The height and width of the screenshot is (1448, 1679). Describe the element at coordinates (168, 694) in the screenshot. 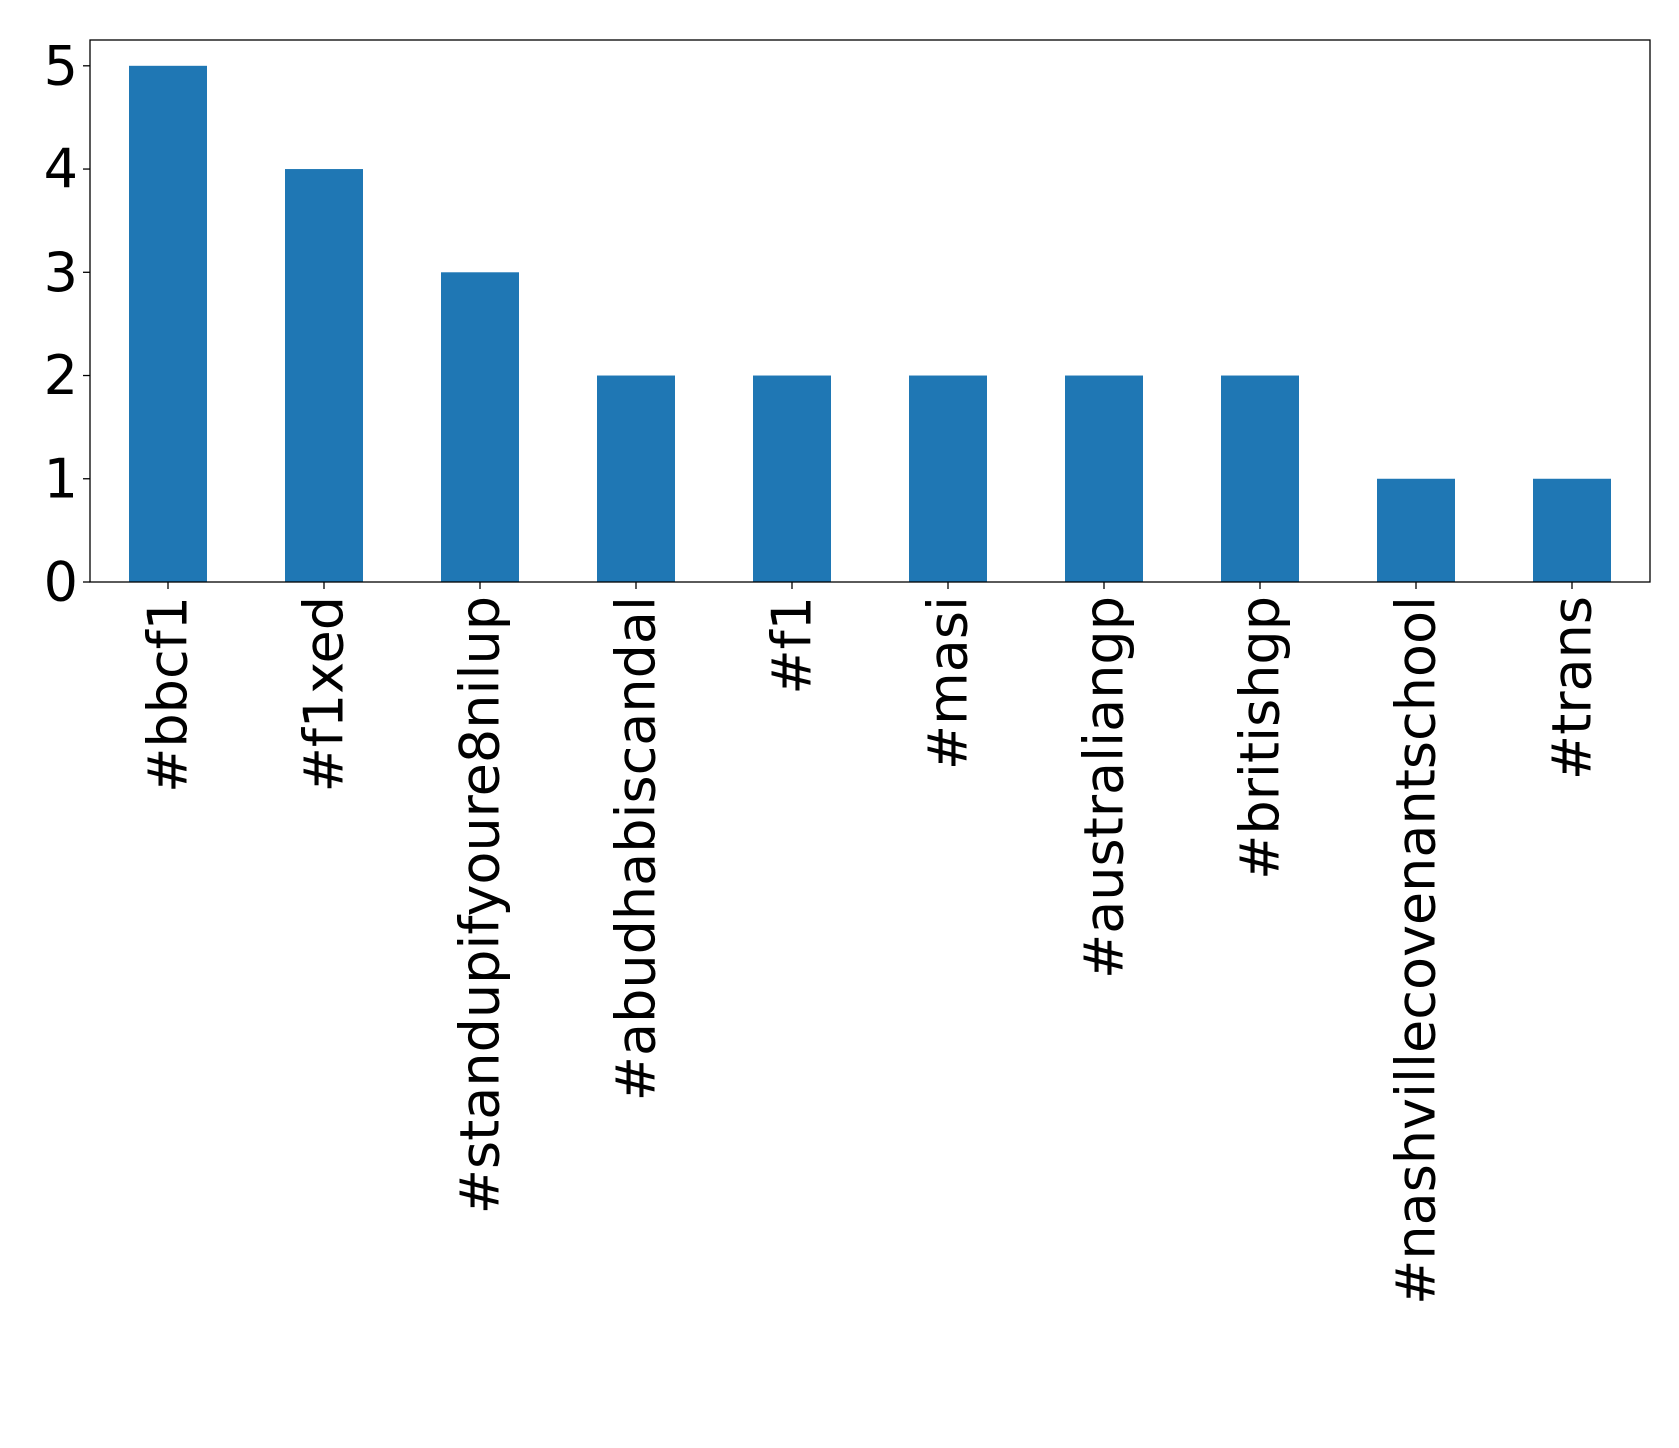

I see `x-tick-label: #bbcf1` at that location.